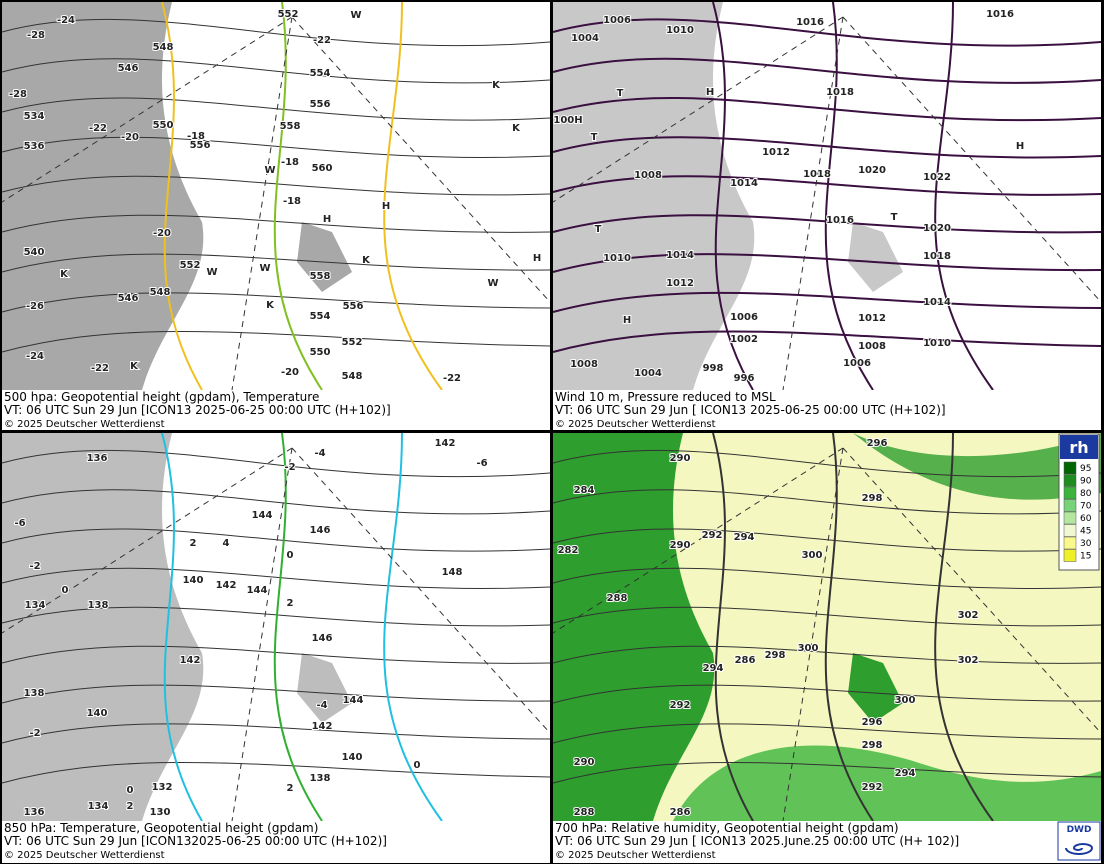 This screenshot has width=1104, height=864. Describe the element at coordinates (19, 523) in the screenshot. I see `contour-label: -6` at that location.